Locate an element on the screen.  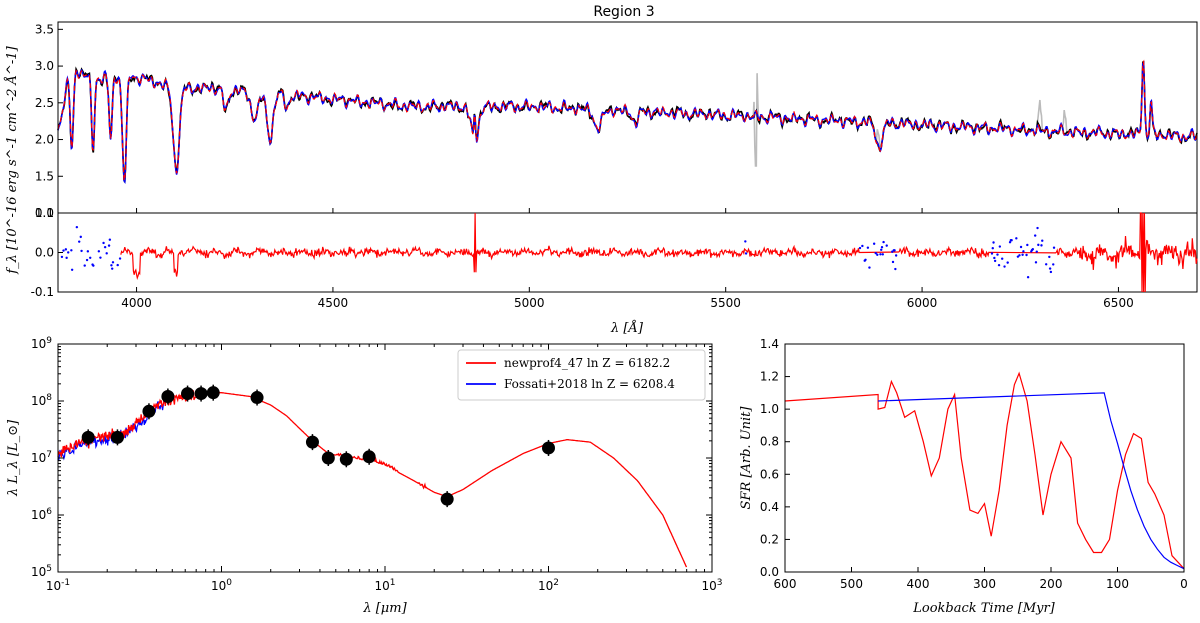
sed-x-tick-label: 10² is located at coordinates (548, 585).